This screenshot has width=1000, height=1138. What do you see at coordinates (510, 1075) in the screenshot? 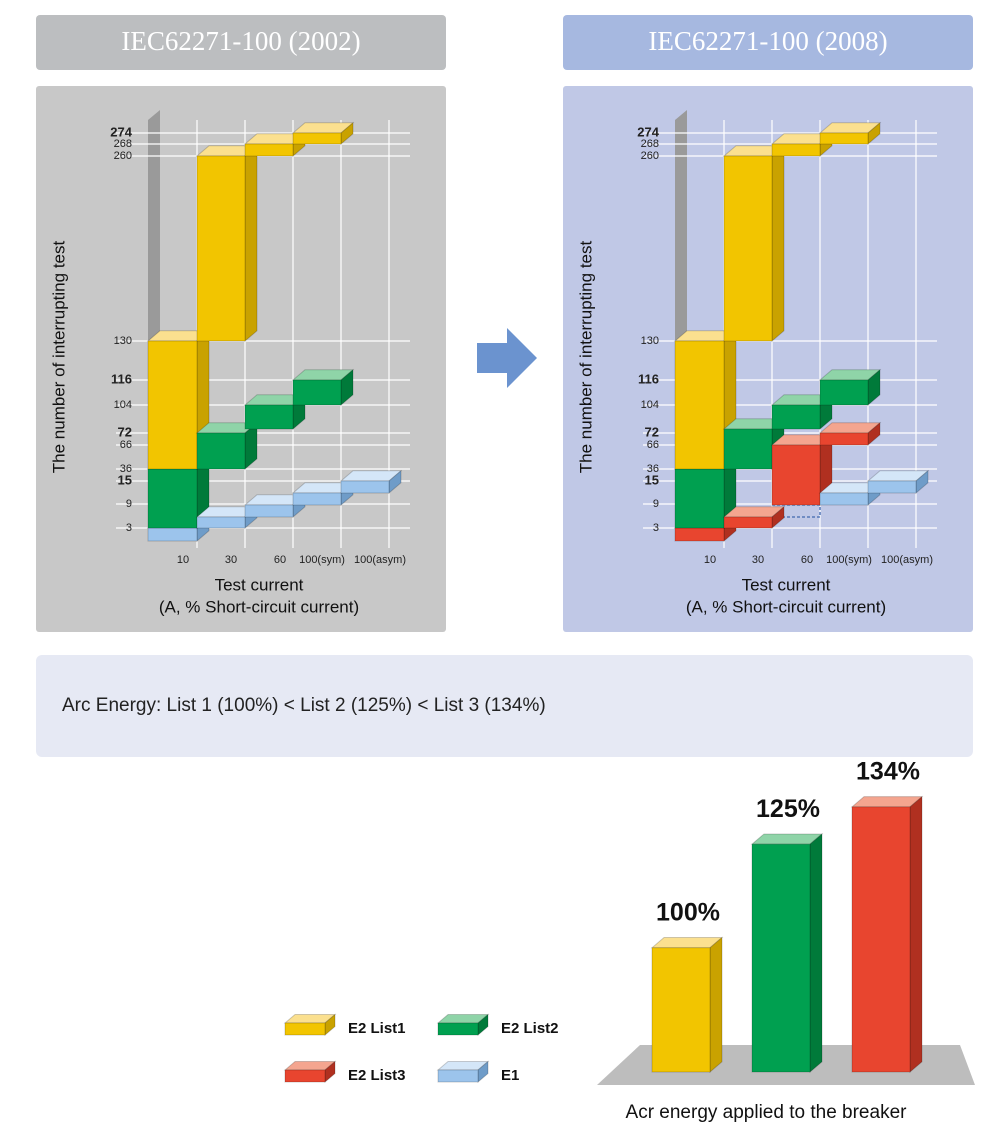
I see `legend-label: E1` at bounding box center [510, 1075].